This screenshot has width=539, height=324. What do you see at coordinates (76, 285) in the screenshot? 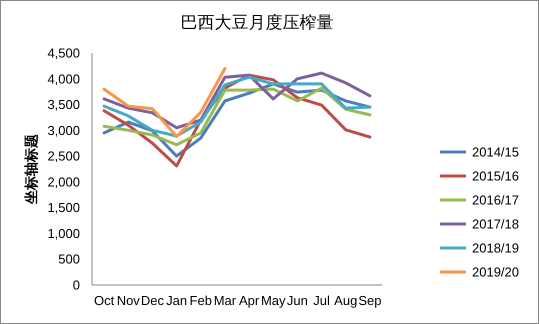
I see `y-tick-label: 0` at bounding box center [76, 285].